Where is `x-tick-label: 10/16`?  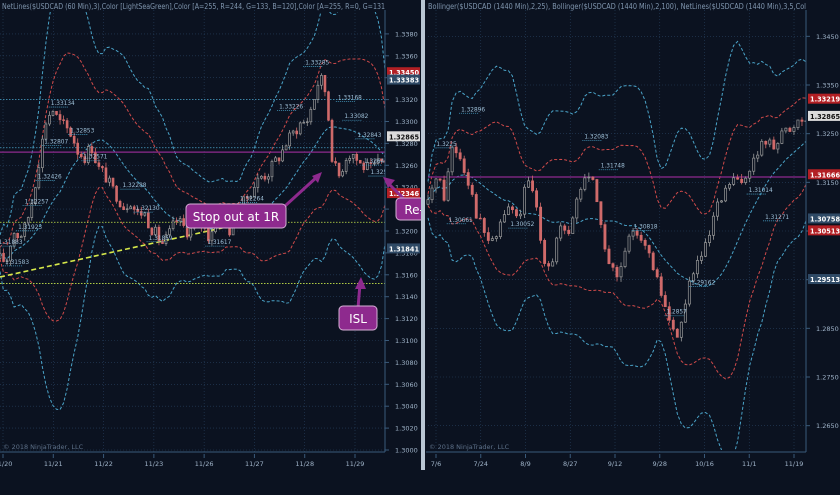 x-tick-label: 10/16 is located at coordinates (704, 464).